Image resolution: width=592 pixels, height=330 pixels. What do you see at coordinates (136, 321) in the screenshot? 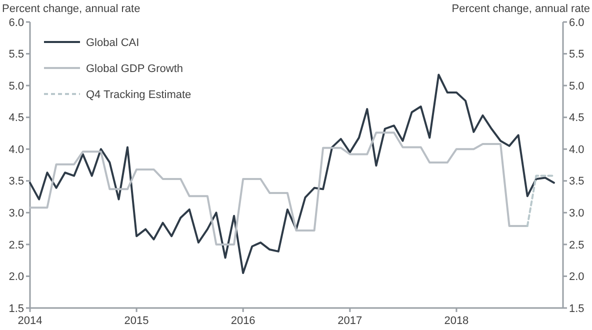
I see `x-tick-label: 2015` at bounding box center [136, 321].